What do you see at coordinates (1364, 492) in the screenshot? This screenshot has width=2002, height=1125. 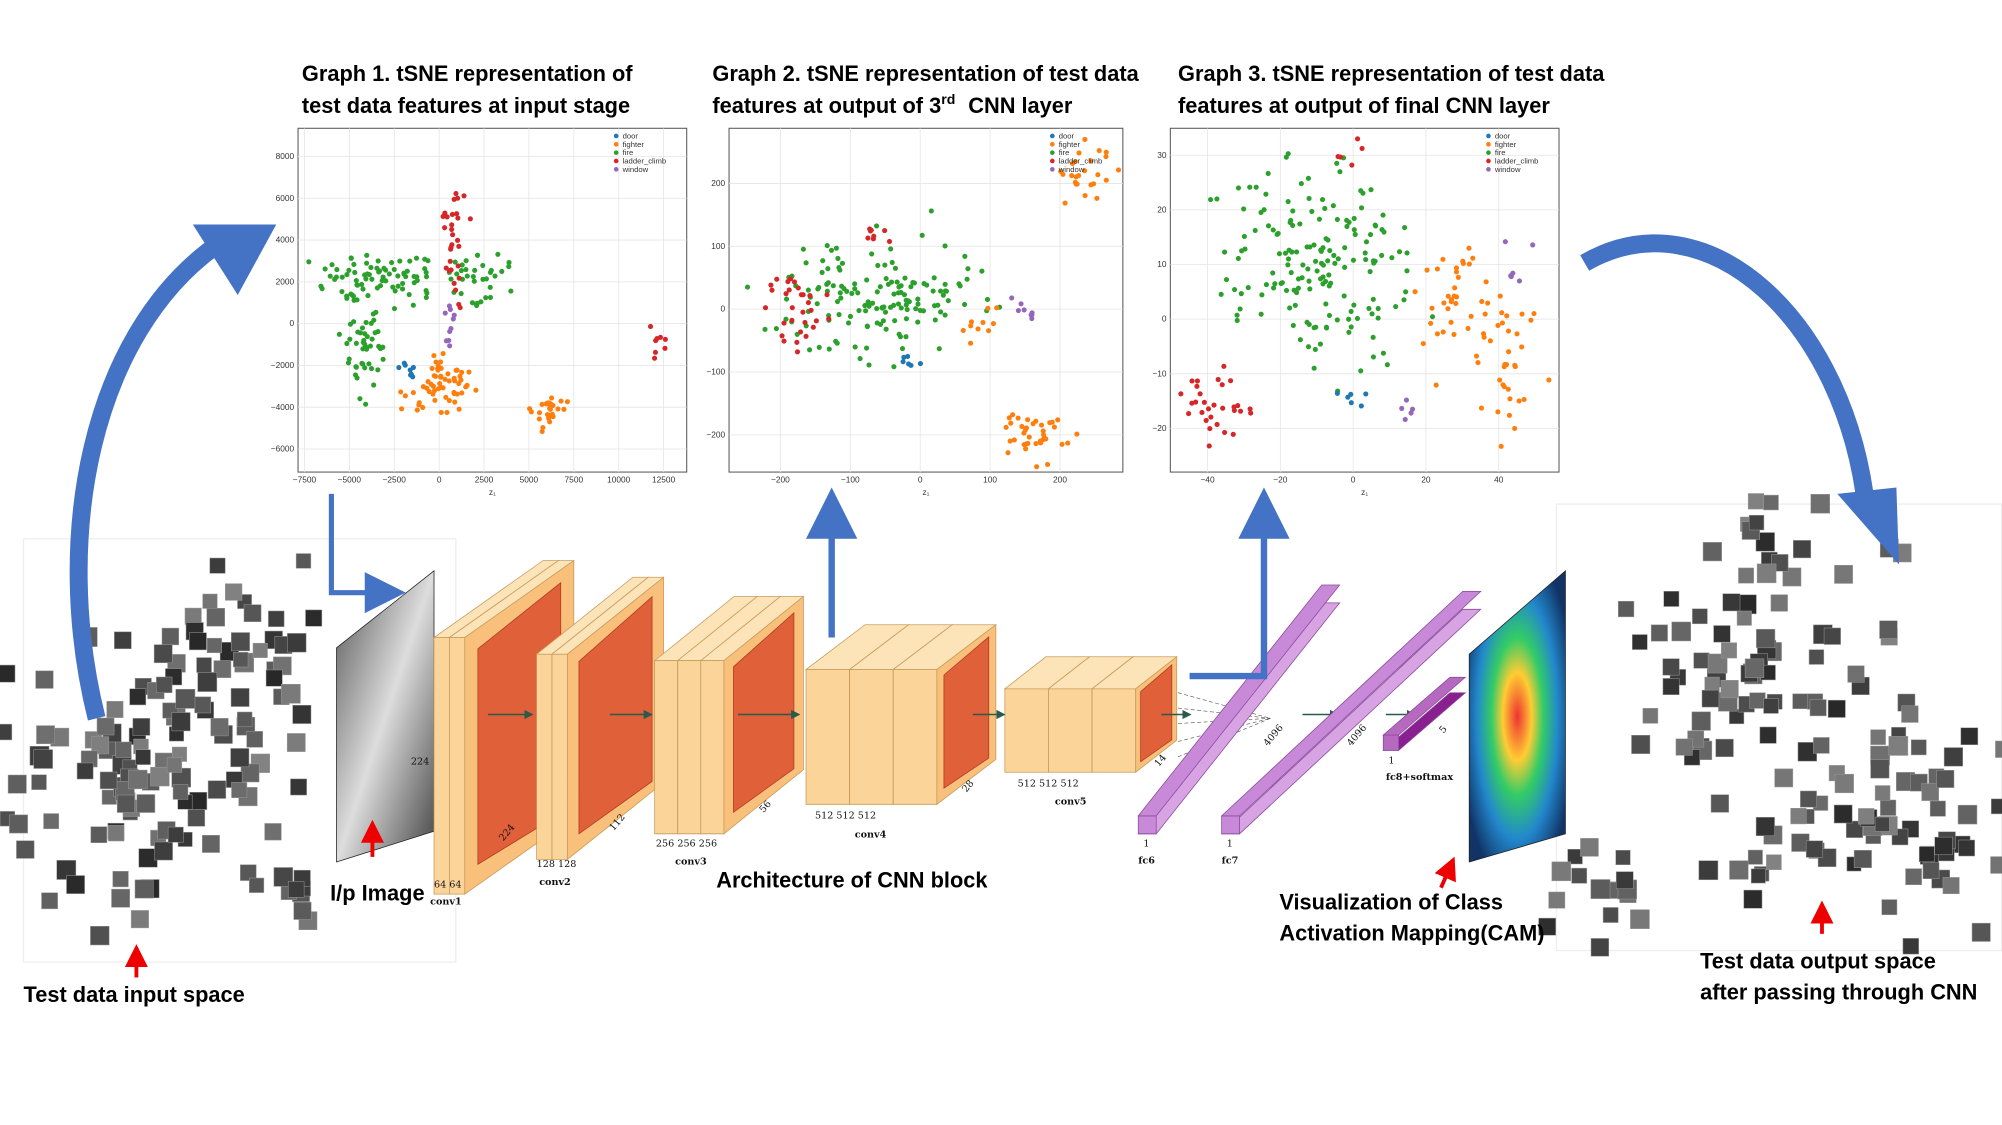 I see `x-axis-label: z₁` at bounding box center [1364, 492].